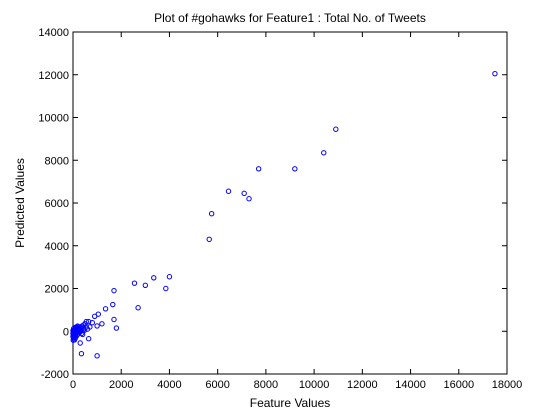  What do you see at coordinates (410, 385) in the screenshot?
I see `x-tick-label: 14000` at bounding box center [410, 385].